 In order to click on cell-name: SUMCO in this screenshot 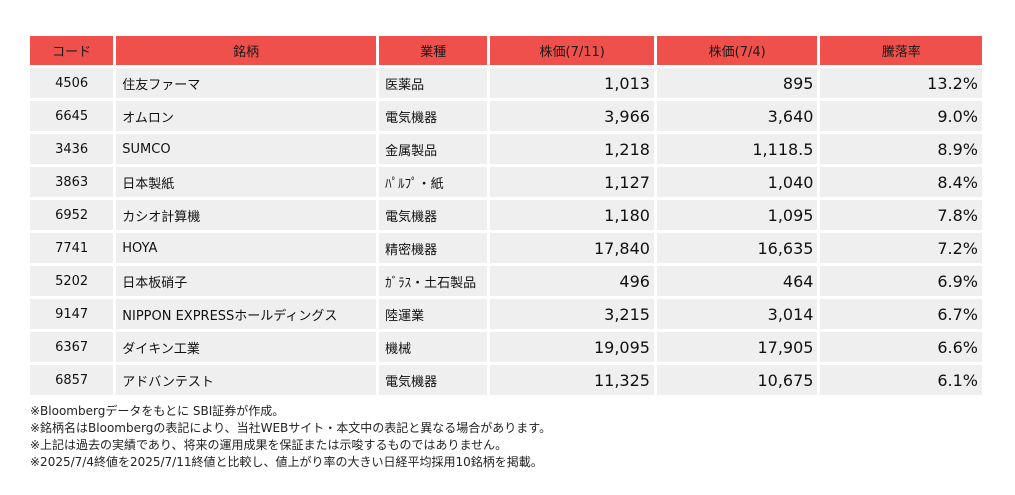, I will do `click(246, 149)`.